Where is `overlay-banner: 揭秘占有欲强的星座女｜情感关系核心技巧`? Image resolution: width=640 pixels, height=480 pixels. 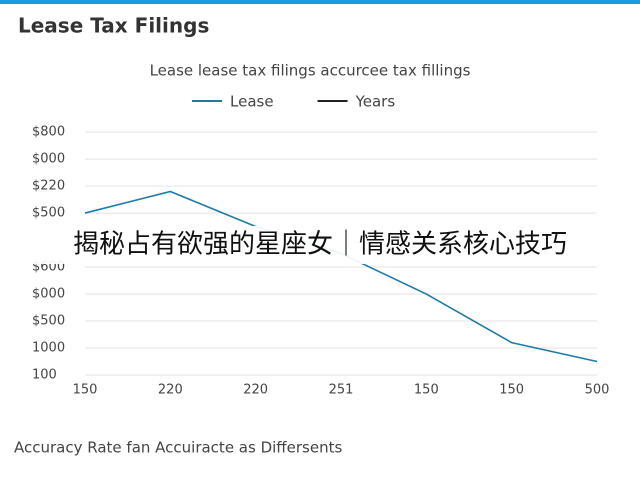 overlay-banner: 揭秘占有欲强的星座女｜情感关系核心技巧 is located at coordinates (320, 245).